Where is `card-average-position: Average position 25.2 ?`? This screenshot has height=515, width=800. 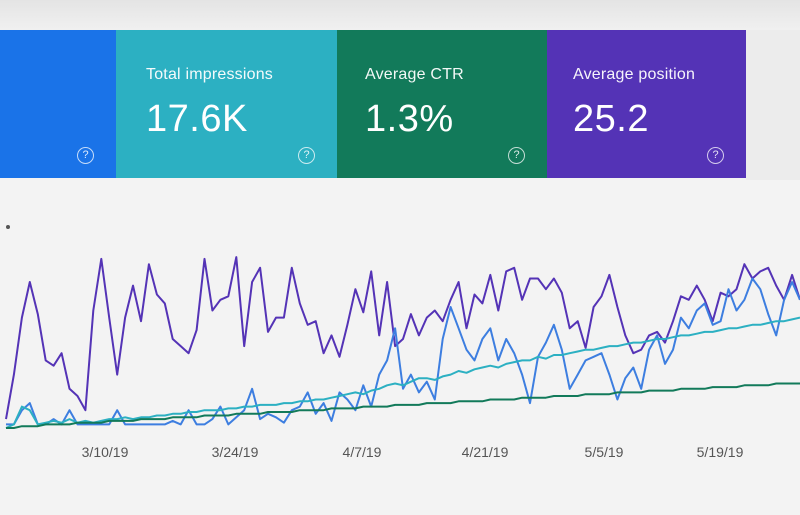 card-average-position: Average position 25.2 ? is located at coordinates (646, 104).